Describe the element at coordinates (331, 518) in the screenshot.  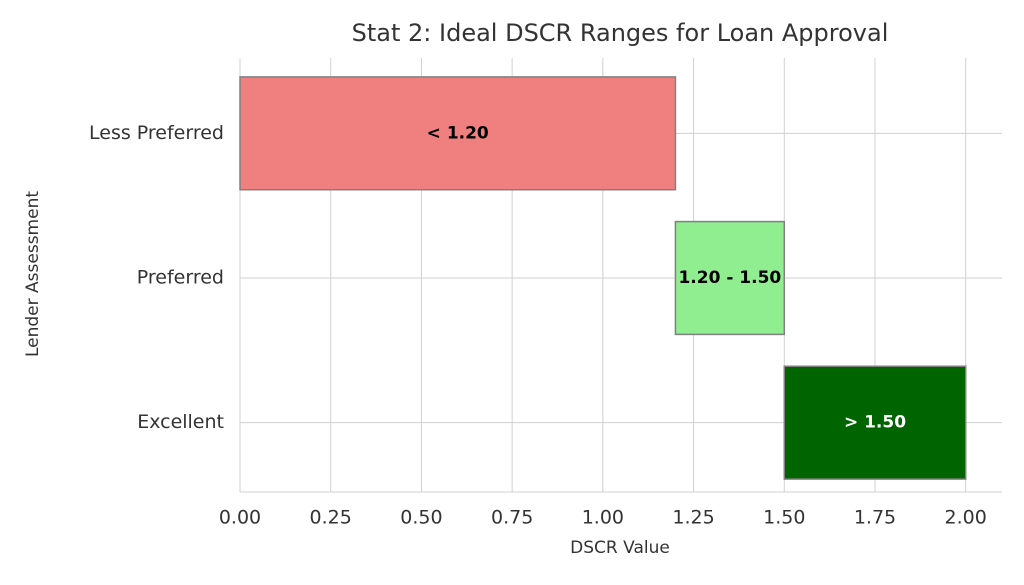
I see `x-tick-label: 0.25` at that location.